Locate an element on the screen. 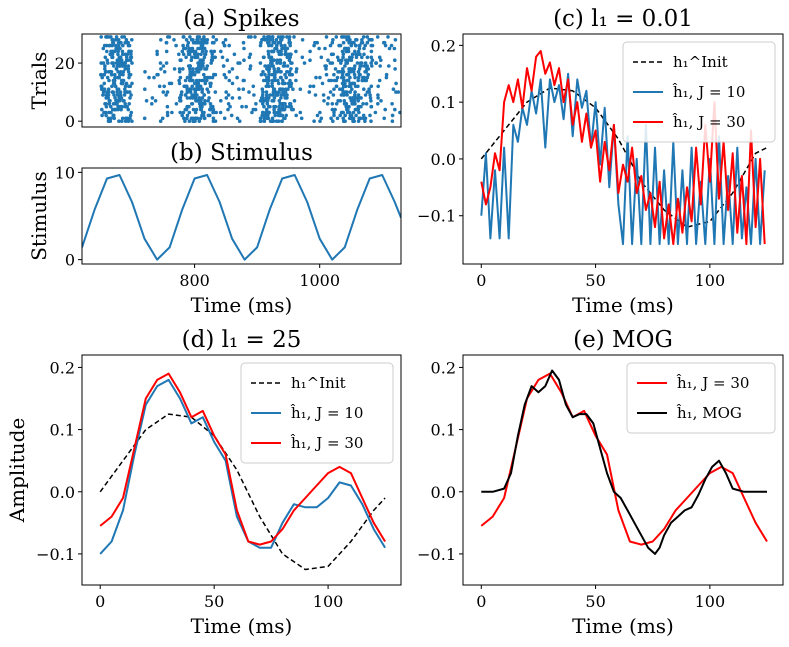 This screenshot has height=647, width=789. plot-area is located at coordinates (624, 148).